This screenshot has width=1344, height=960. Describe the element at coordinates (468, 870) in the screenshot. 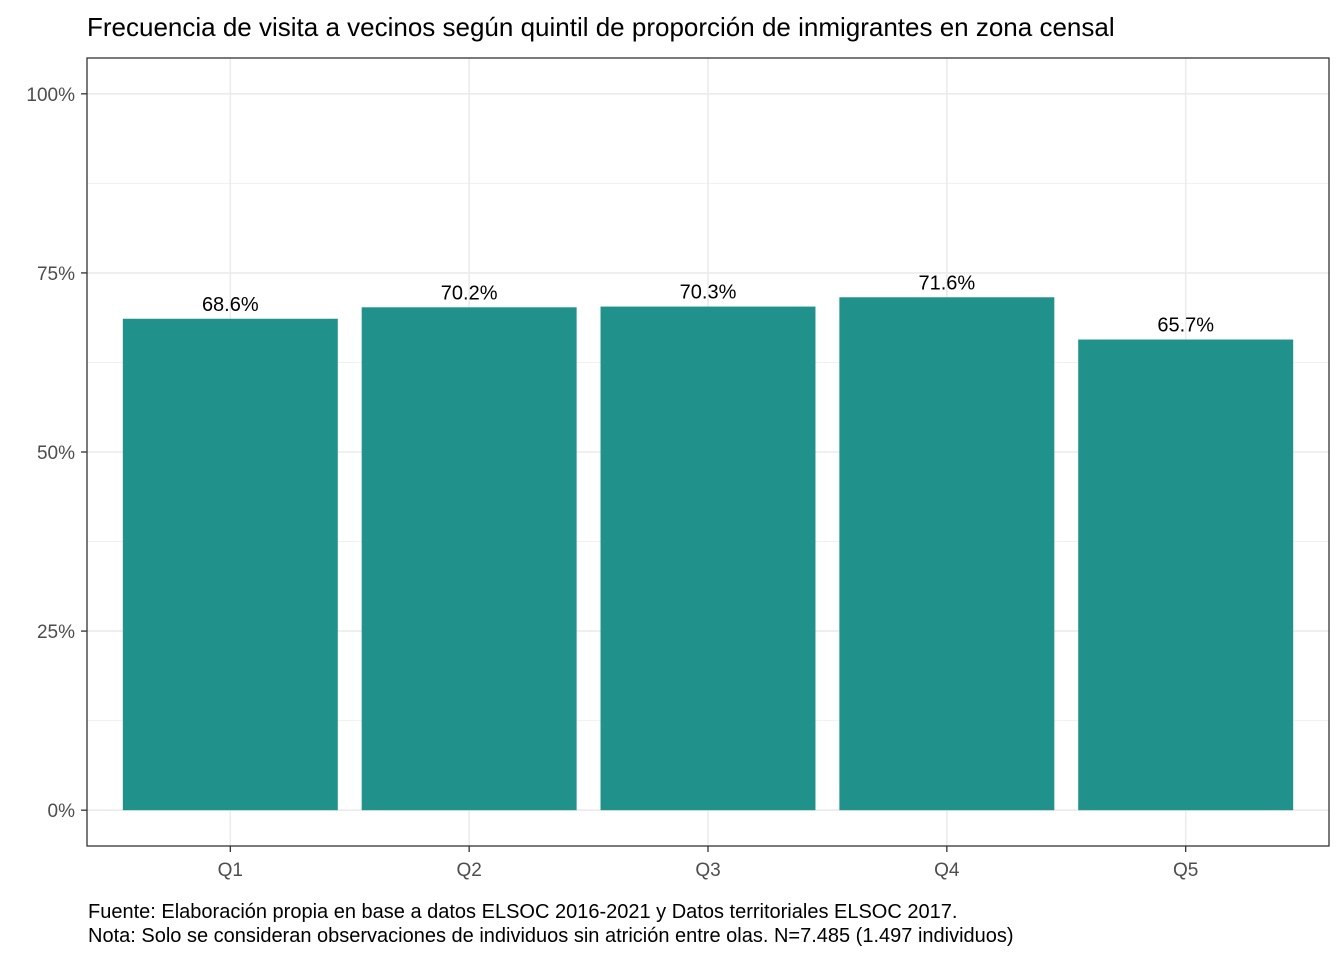

I see `x-tick-label-q2: Q2` at that location.